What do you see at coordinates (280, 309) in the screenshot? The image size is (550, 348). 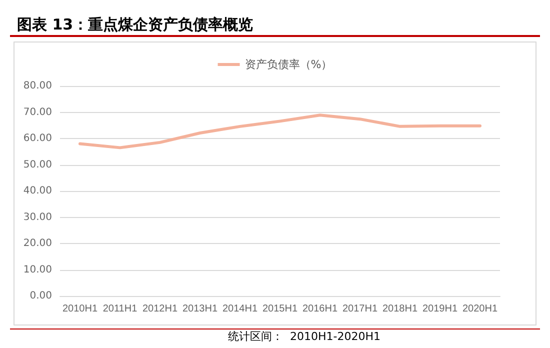 I see `x-tick-label: 2015H1` at bounding box center [280, 309].